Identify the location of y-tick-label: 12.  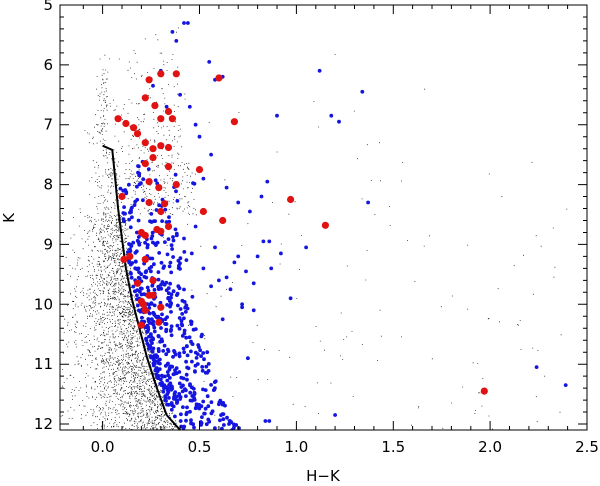
(43, 424).